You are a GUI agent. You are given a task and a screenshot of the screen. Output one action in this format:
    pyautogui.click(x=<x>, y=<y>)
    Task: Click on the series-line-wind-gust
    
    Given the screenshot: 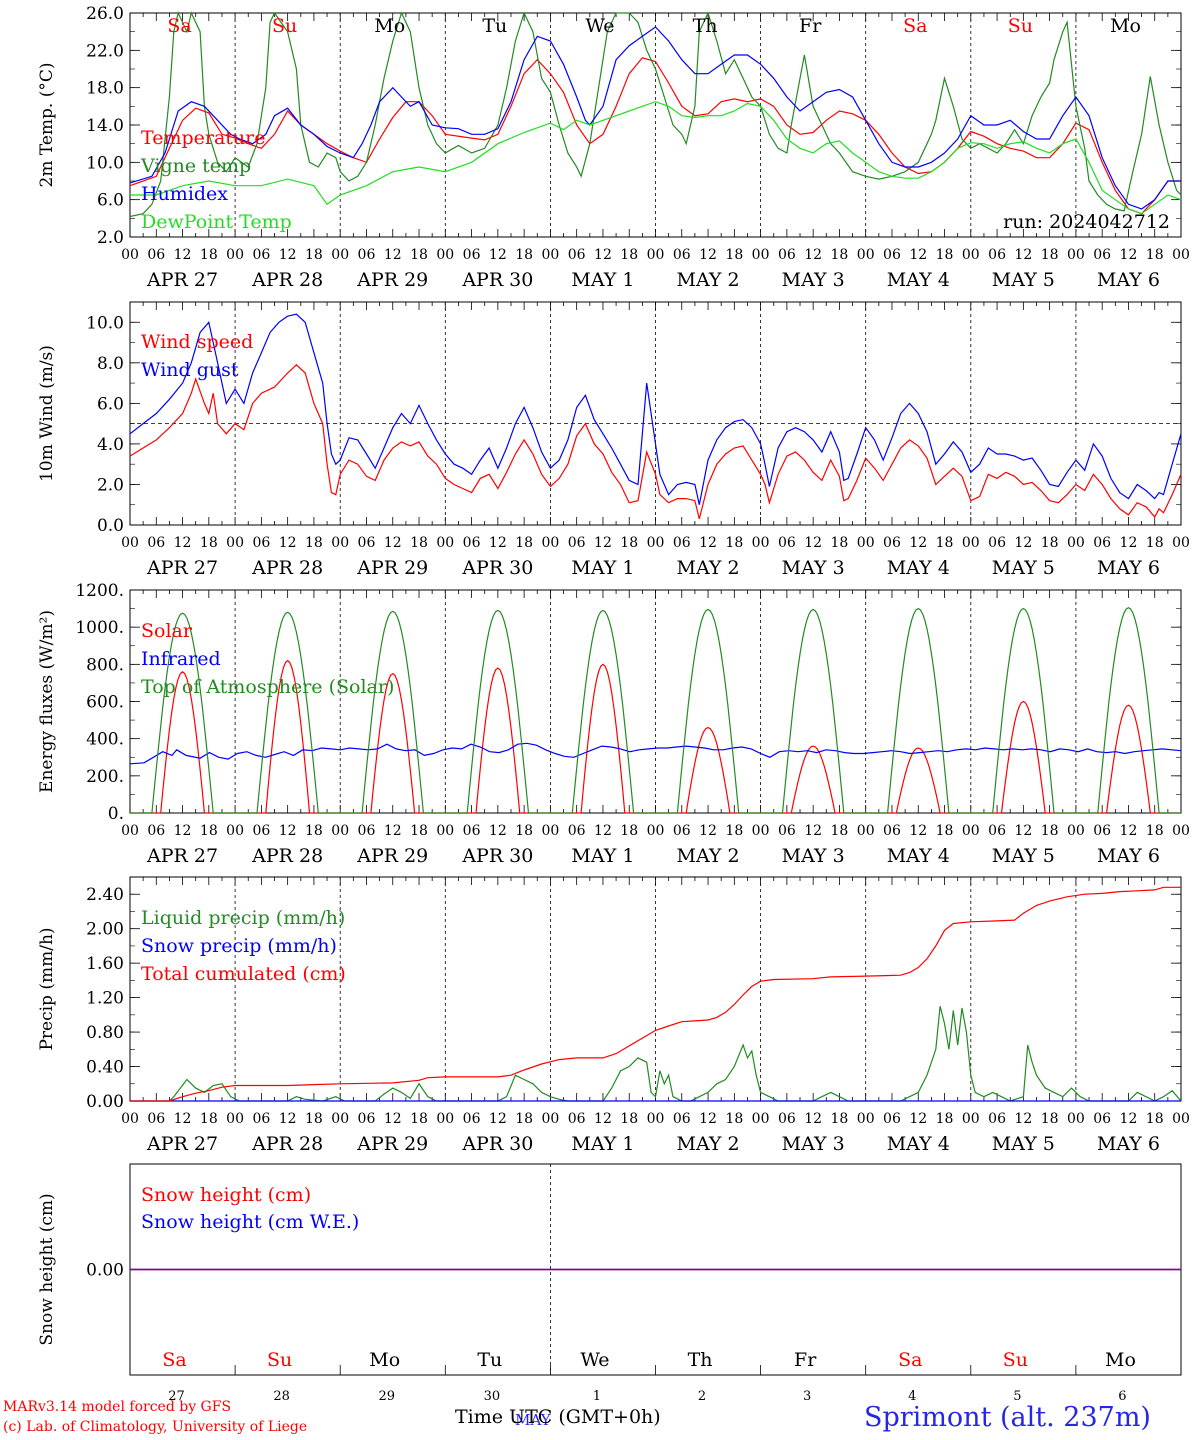 What is the action you would take?
    pyautogui.click(x=655, y=409)
    